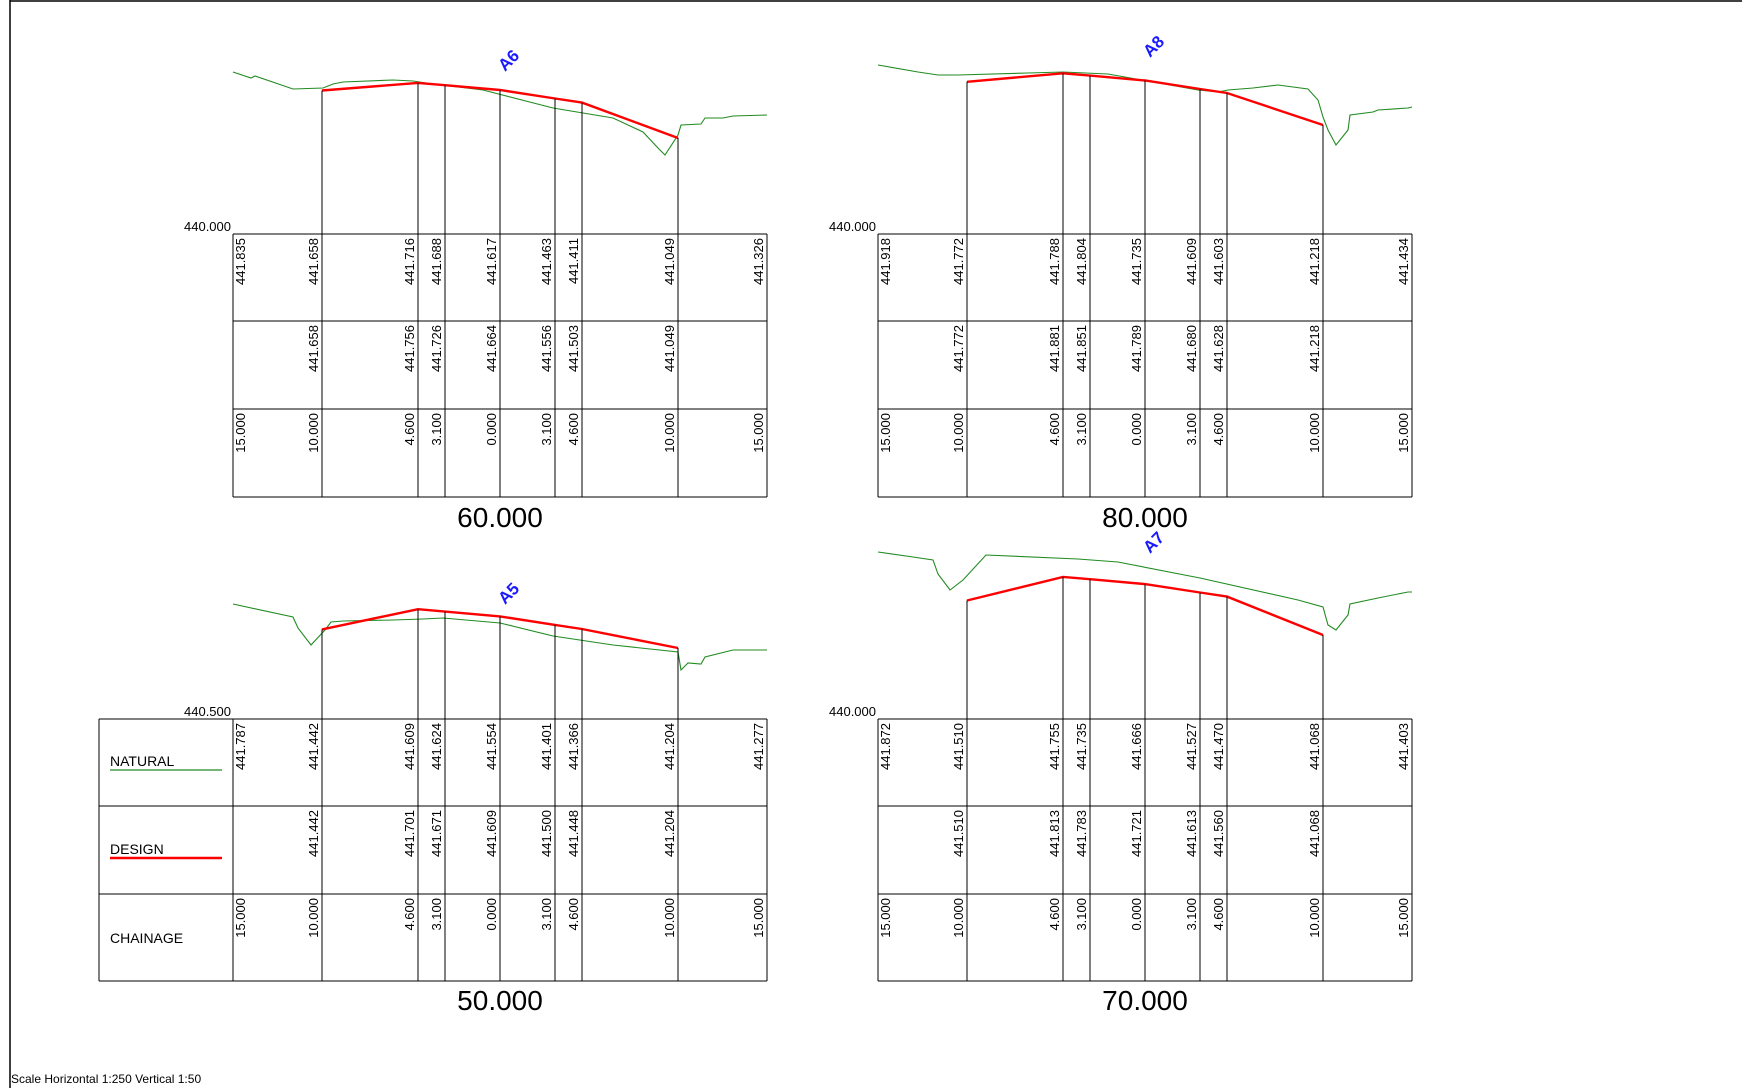  Describe the element at coordinates (1191, 348) in the screenshot. I see `design-elevation-value: 441.680` at that location.